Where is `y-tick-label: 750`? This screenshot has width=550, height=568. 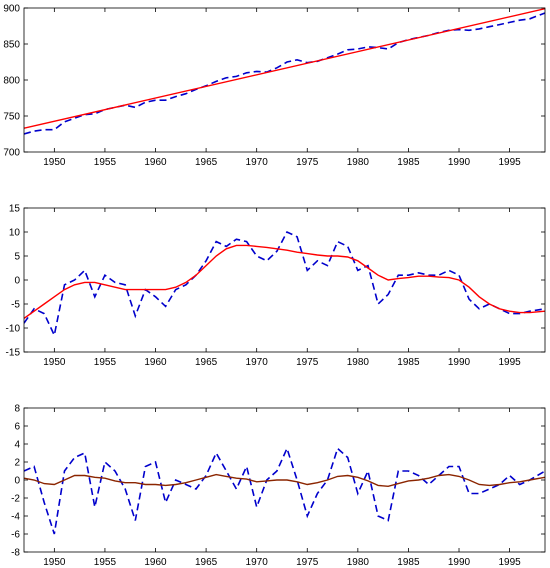
y-tick-label: 750 is located at coordinates (11, 117).